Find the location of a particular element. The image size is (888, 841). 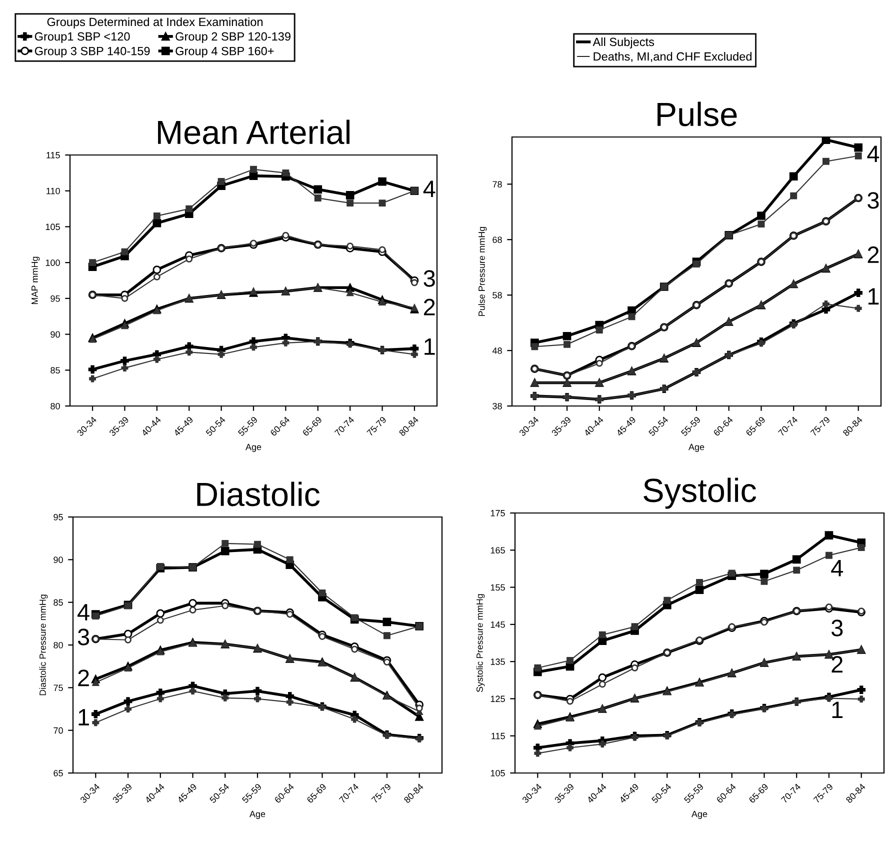

text: All Subjects is located at coordinates (623, 42).